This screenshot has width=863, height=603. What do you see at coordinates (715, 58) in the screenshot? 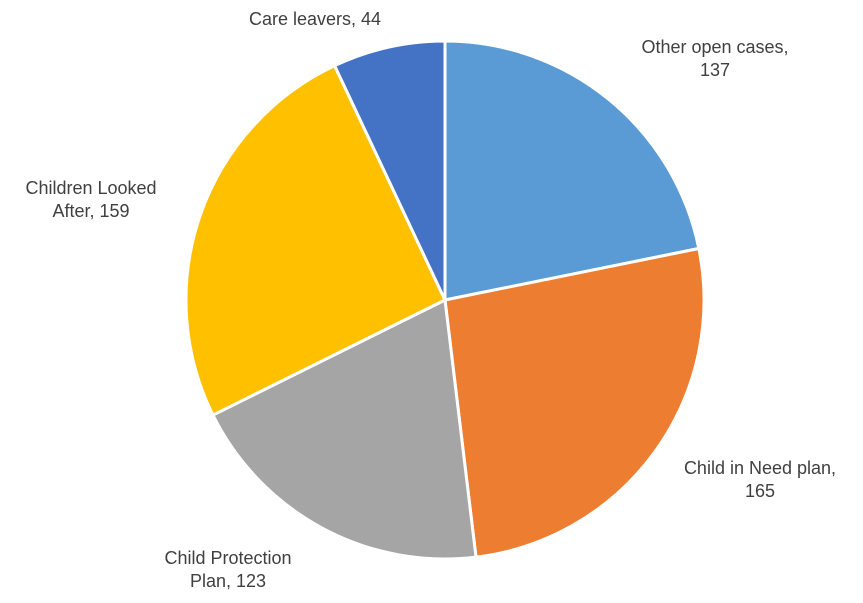
I see `slice-label-other-open-cases: Other open cases, 137` at bounding box center [715, 58].